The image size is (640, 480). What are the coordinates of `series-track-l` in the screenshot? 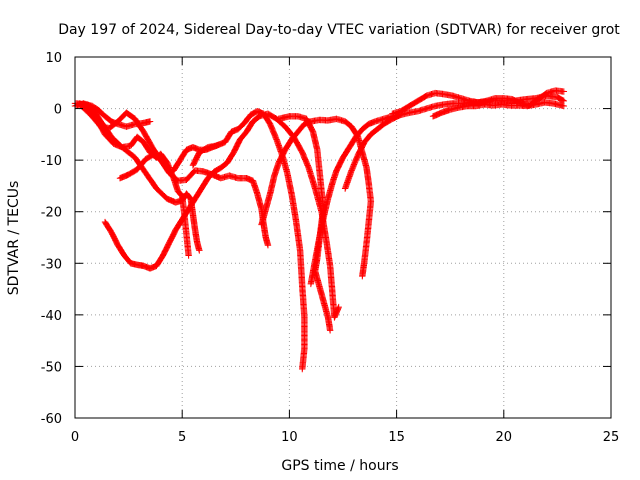 It's located at (498, 109).